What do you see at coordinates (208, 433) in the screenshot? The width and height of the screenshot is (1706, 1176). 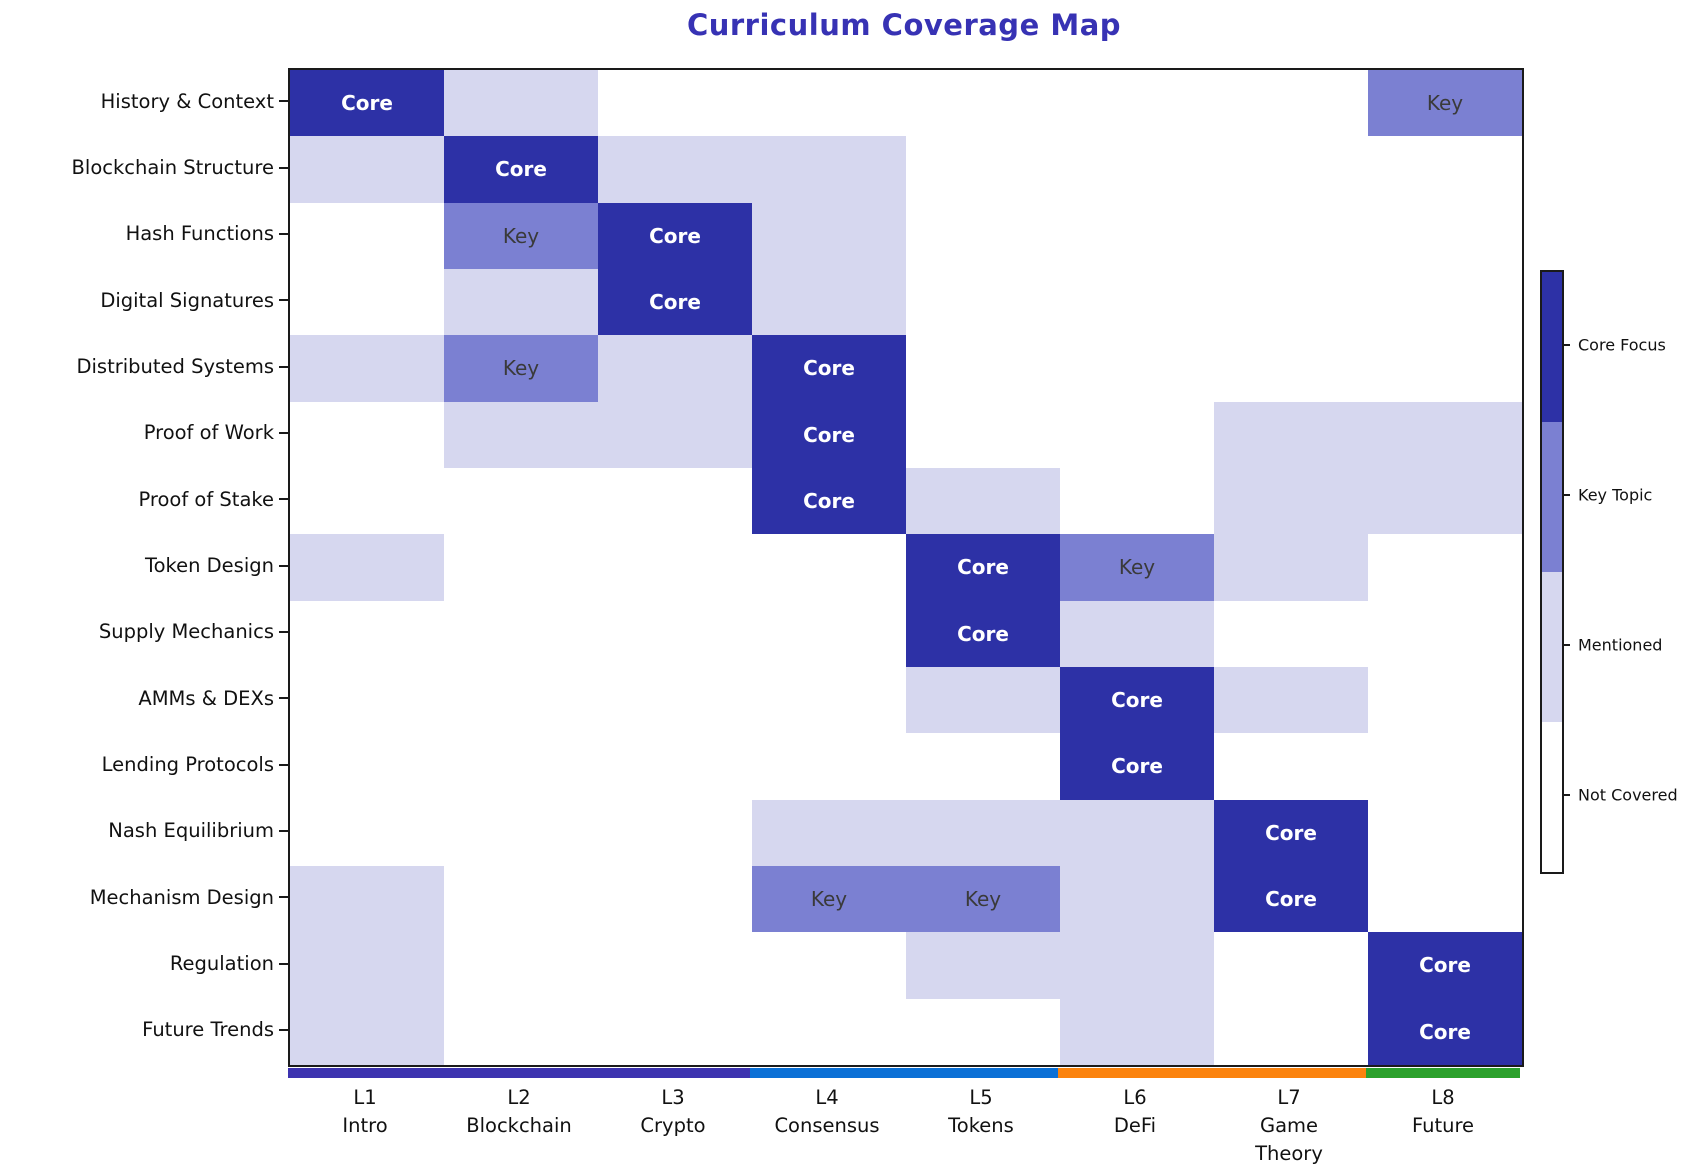 I see `y-axis-label: Proof of Work` at bounding box center [208, 433].